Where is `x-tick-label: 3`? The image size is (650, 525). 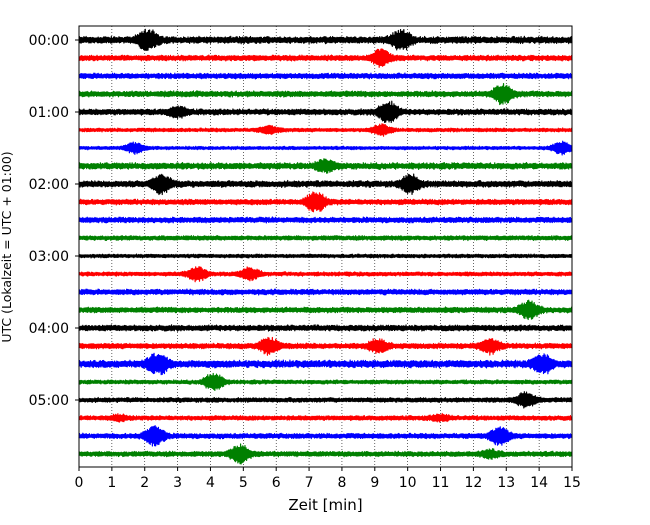
x-tick-label: 3 is located at coordinates (177, 483).